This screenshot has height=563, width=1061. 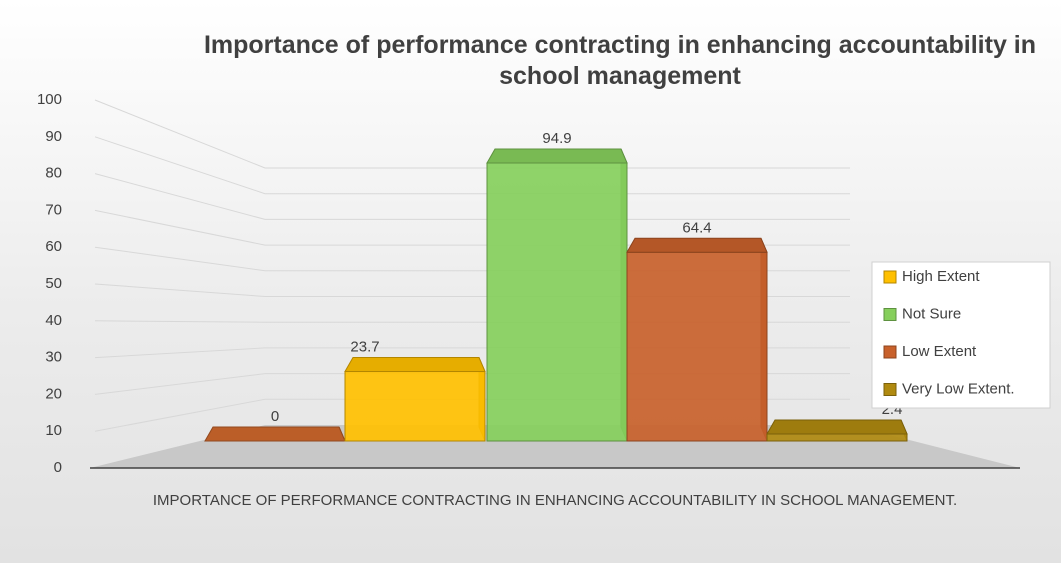 What do you see at coordinates (961, 335) in the screenshot?
I see `legend-box` at bounding box center [961, 335].